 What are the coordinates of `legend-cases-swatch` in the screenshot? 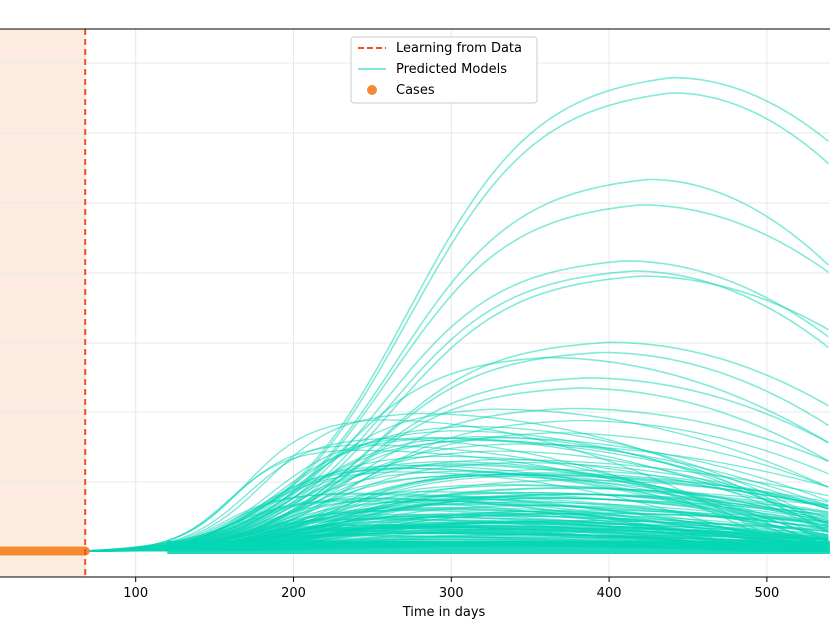 It's located at (372, 90).